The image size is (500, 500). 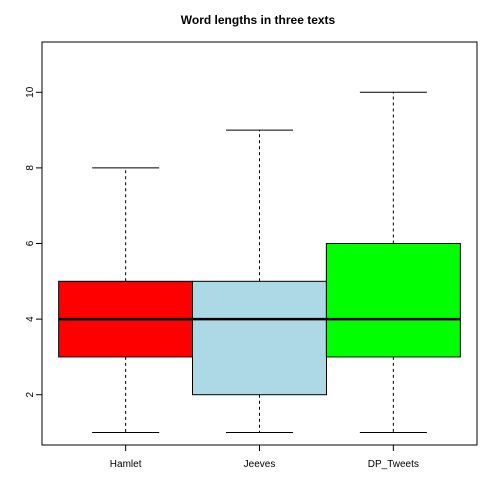 I want to click on y-tick-label: 4, so click(x=30, y=319).